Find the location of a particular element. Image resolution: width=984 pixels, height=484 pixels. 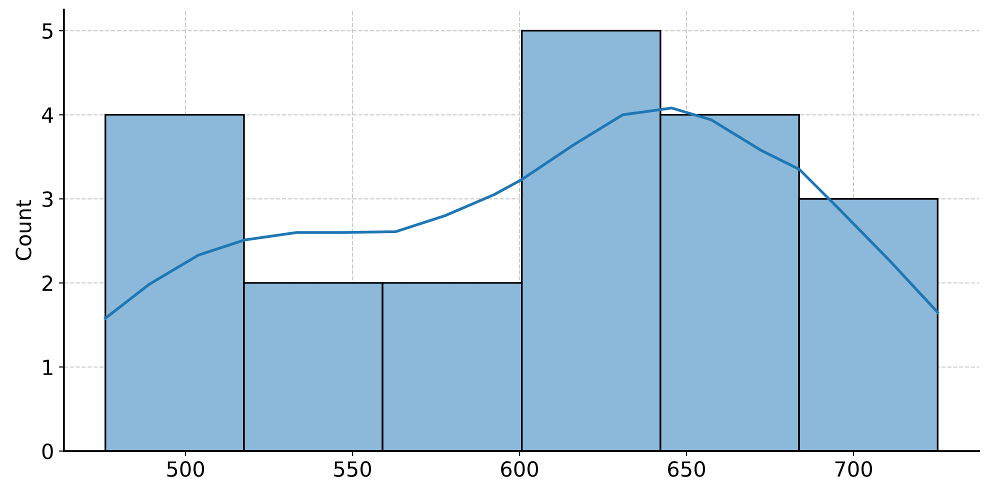

x-tick-label: 600 is located at coordinates (519, 469).